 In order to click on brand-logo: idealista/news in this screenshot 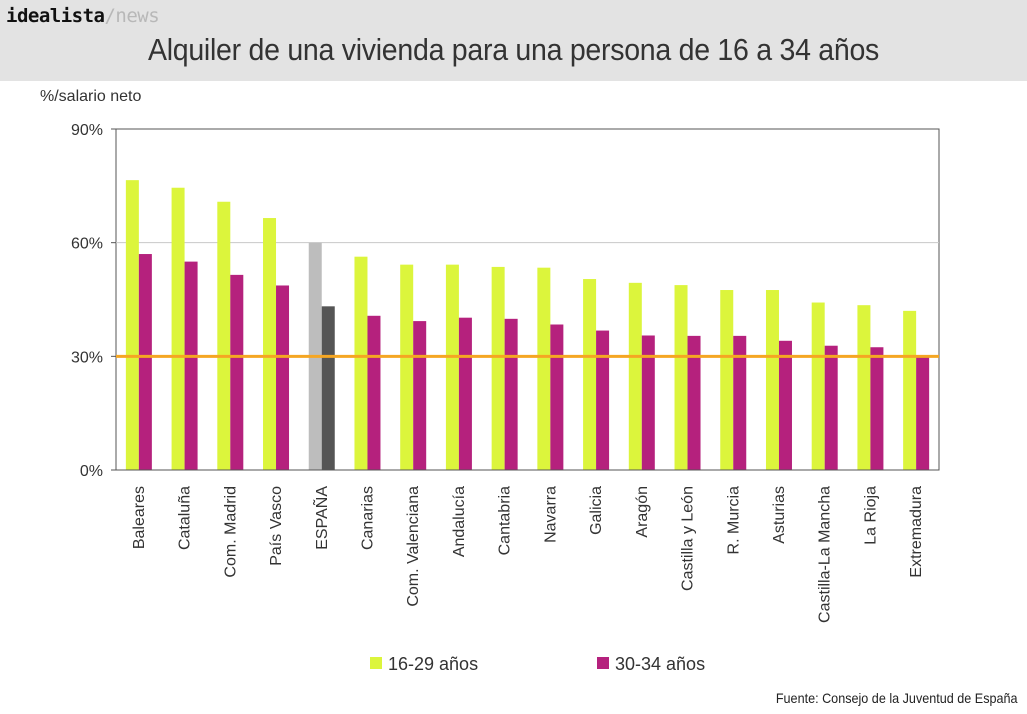, I will do `click(83, 16)`.